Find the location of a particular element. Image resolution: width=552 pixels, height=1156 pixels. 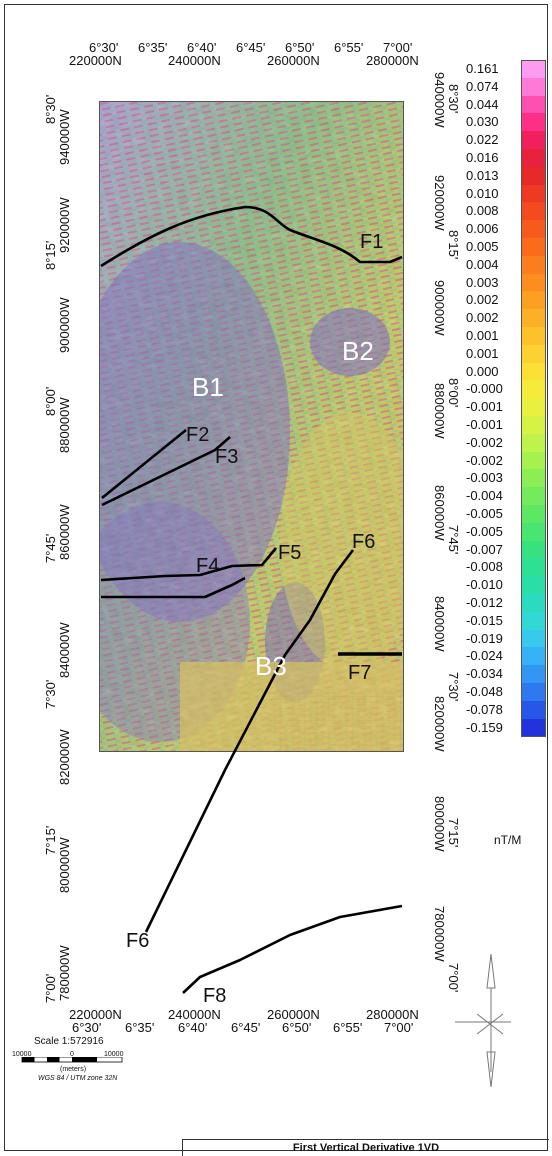

scale-tick-right: 10000 is located at coordinates (114, 1054).